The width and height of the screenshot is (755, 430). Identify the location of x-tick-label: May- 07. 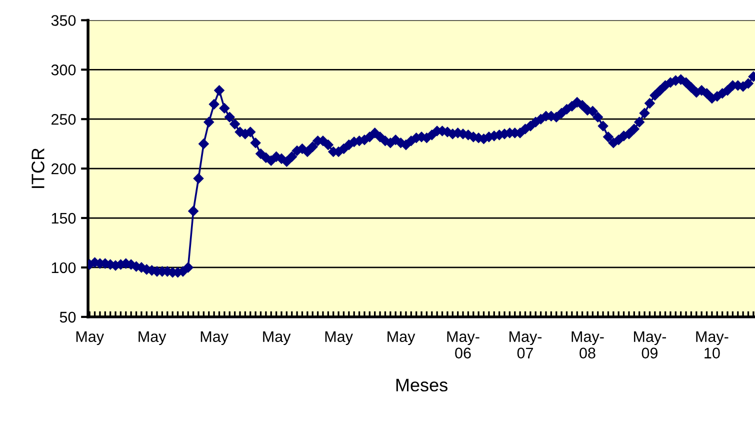
(526, 344).